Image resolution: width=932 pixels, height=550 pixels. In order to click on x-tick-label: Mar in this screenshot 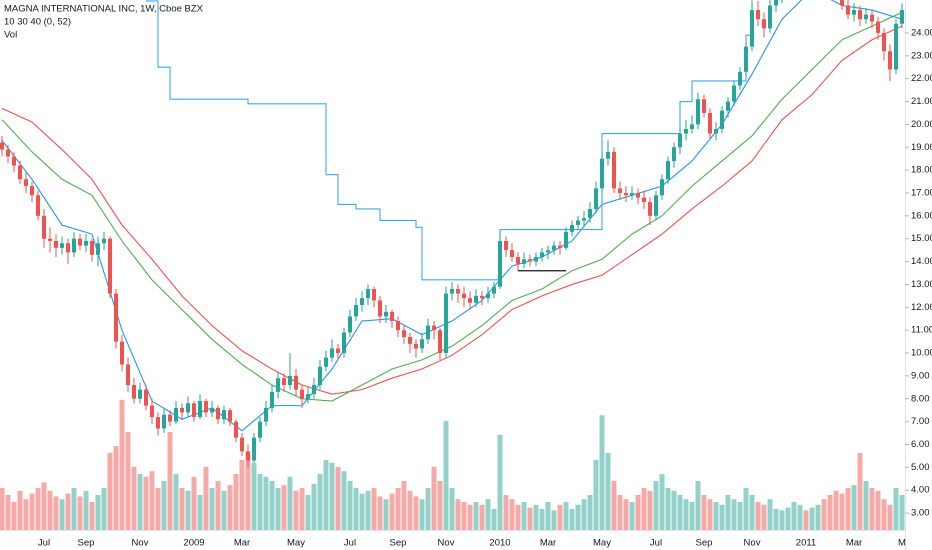, I will do `click(548, 543)`.